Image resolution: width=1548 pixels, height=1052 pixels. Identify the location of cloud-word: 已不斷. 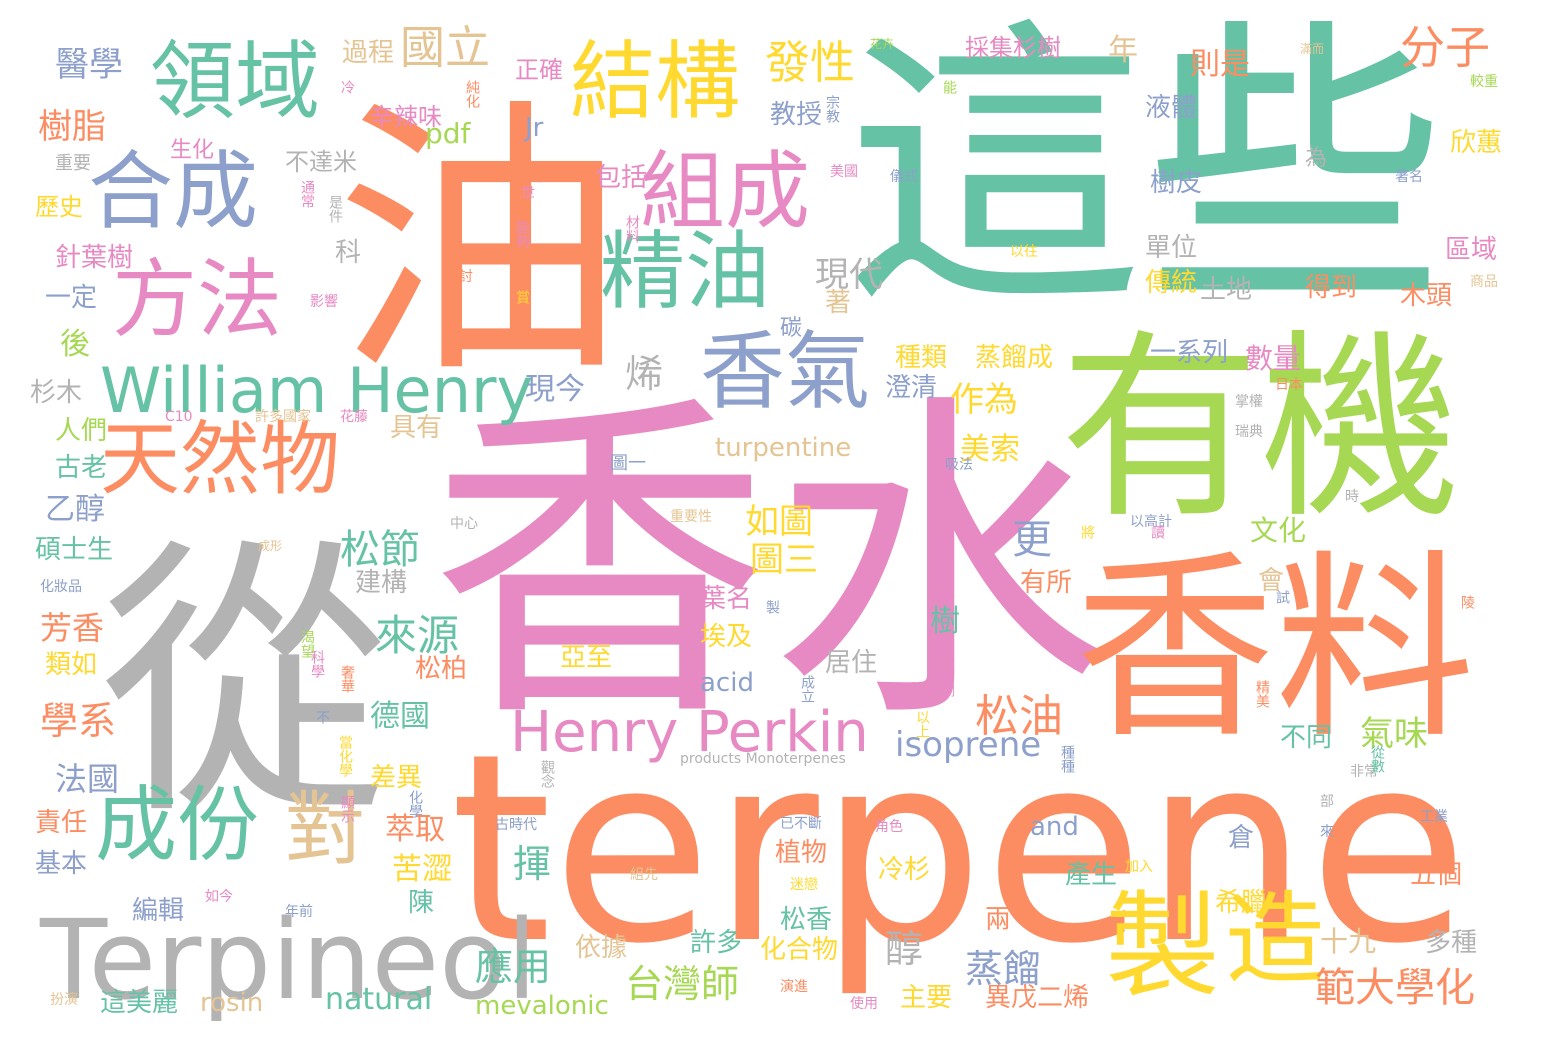
(801, 824).